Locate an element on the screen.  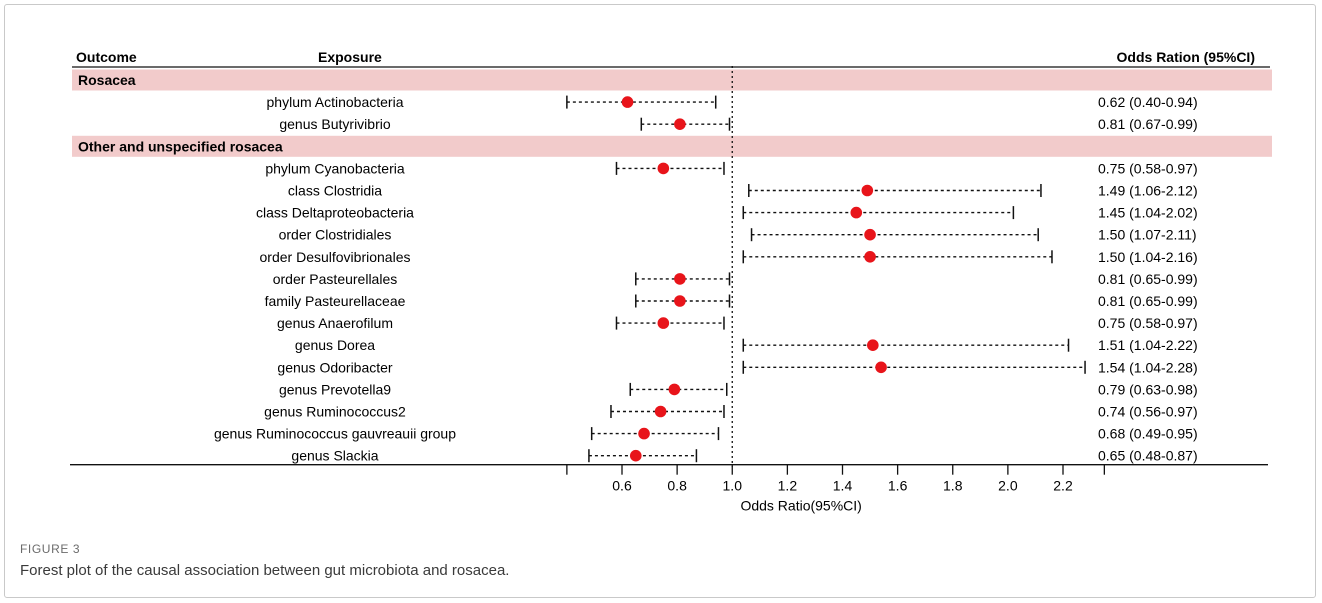
exposure-label: genus Slackia is located at coordinates (334, 456).